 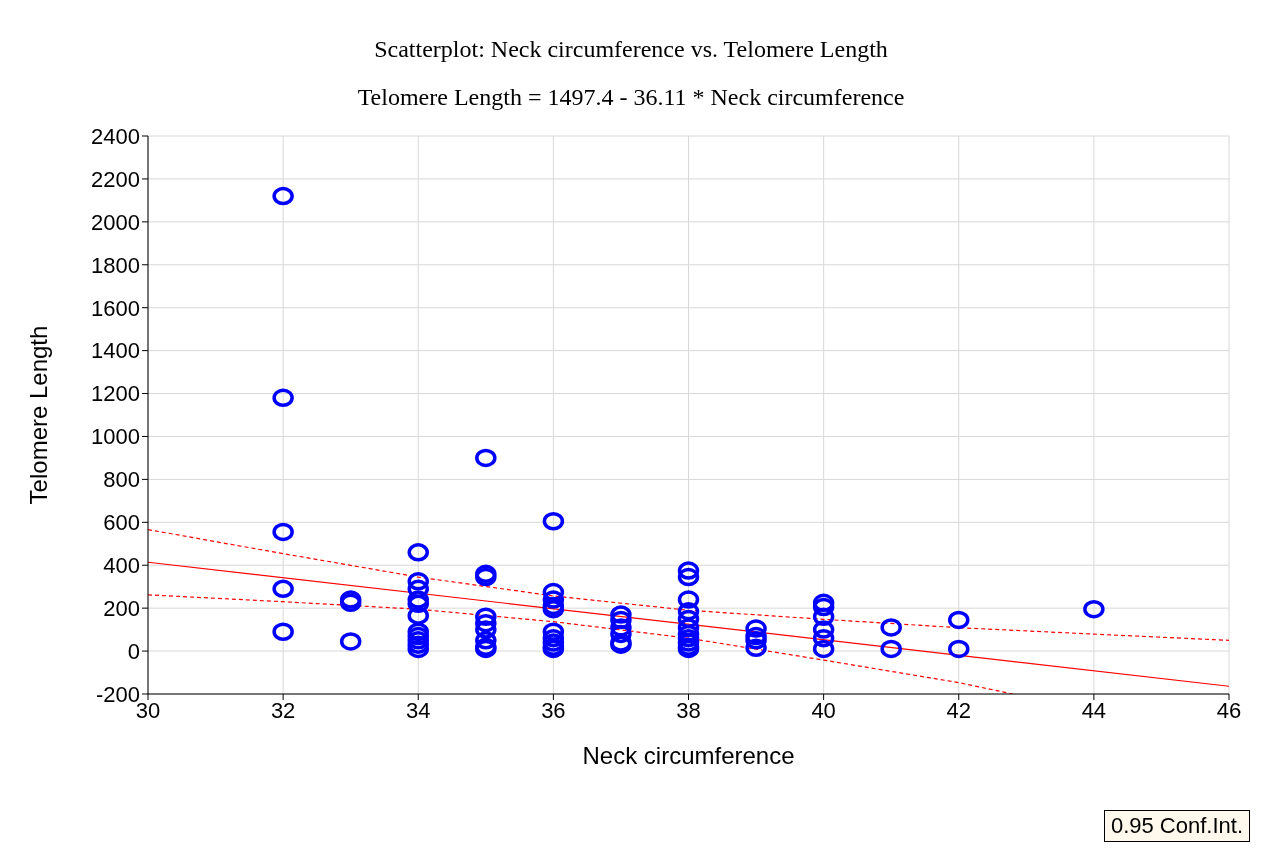 What do you see at coordinates (283, 710) in the screenshot?
I see `x-tick-label: 32` at bounding box center [283, 710].